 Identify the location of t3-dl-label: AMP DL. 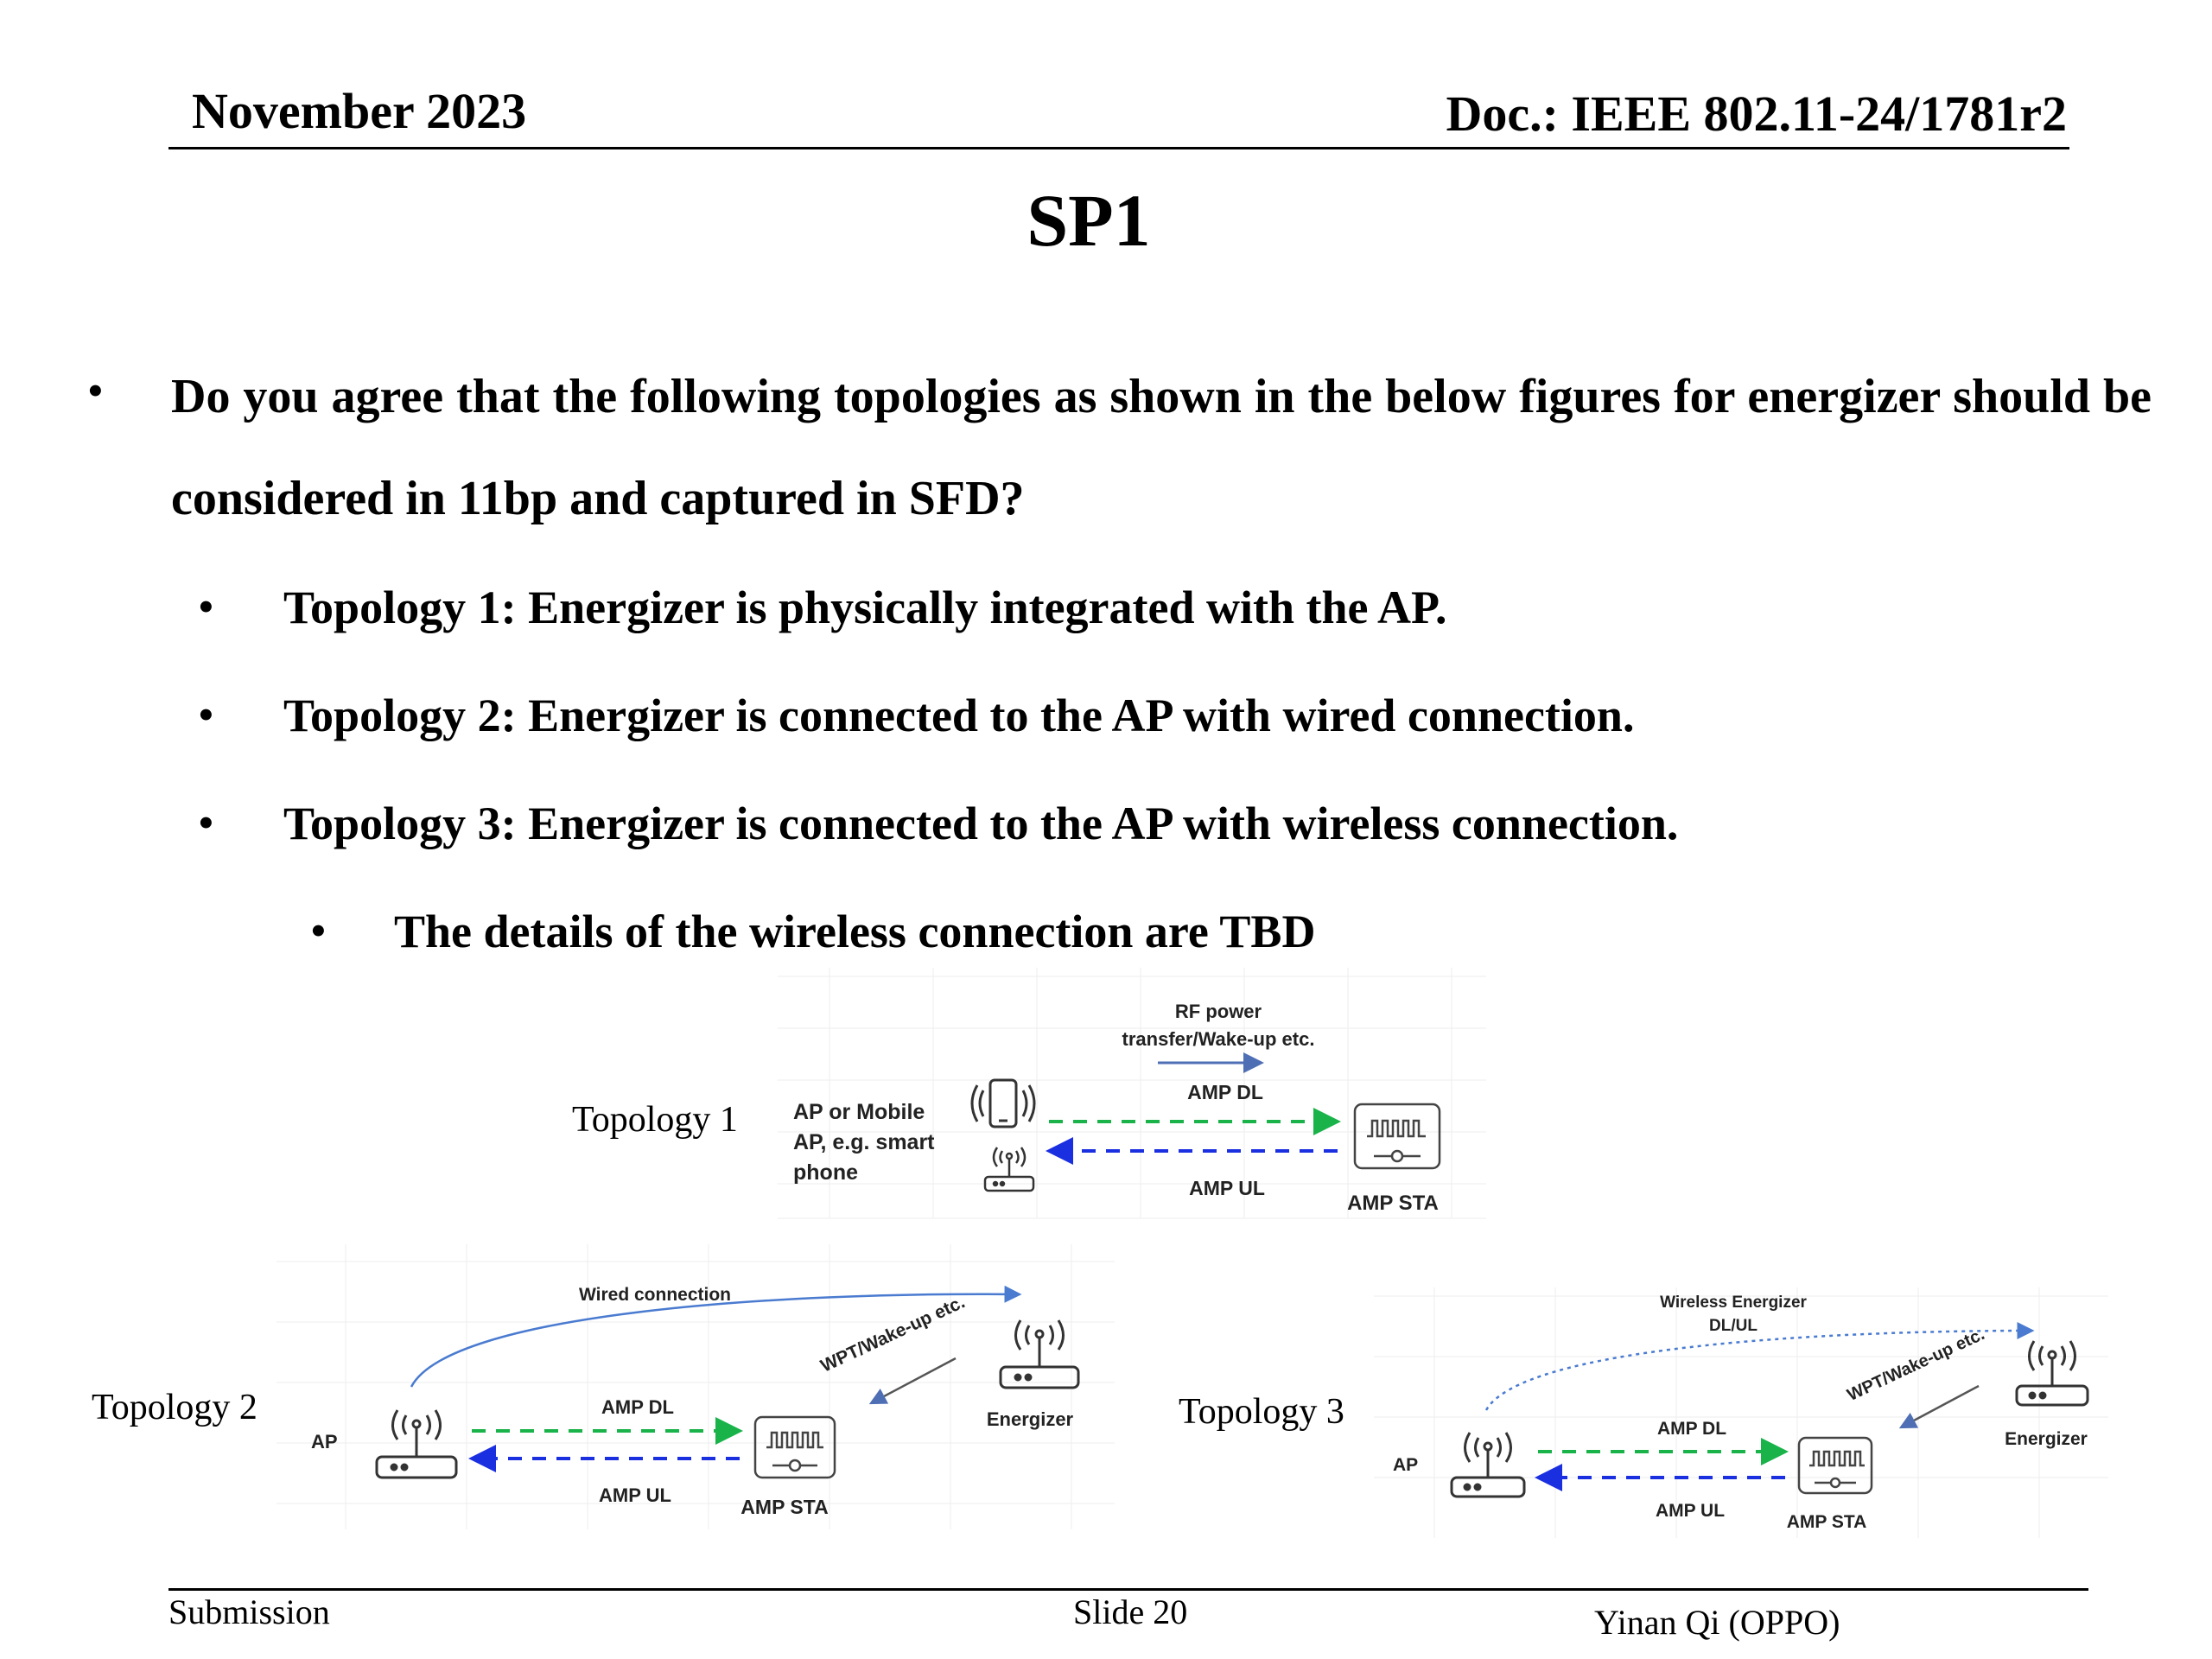
(1691, 1429).